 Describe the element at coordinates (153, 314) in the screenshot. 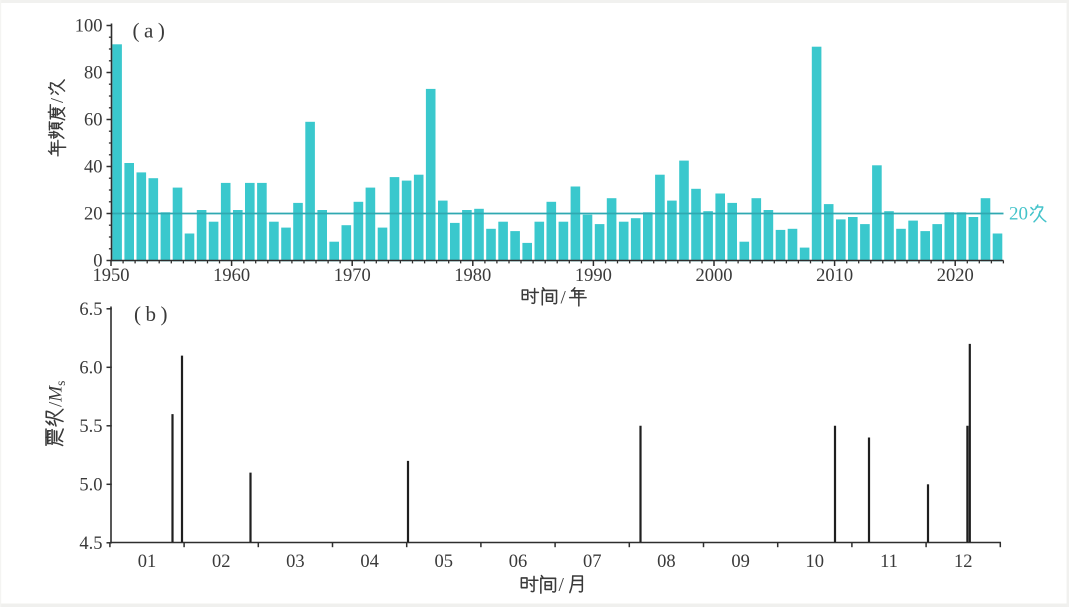

I see `svg-text: (b)` at that location.